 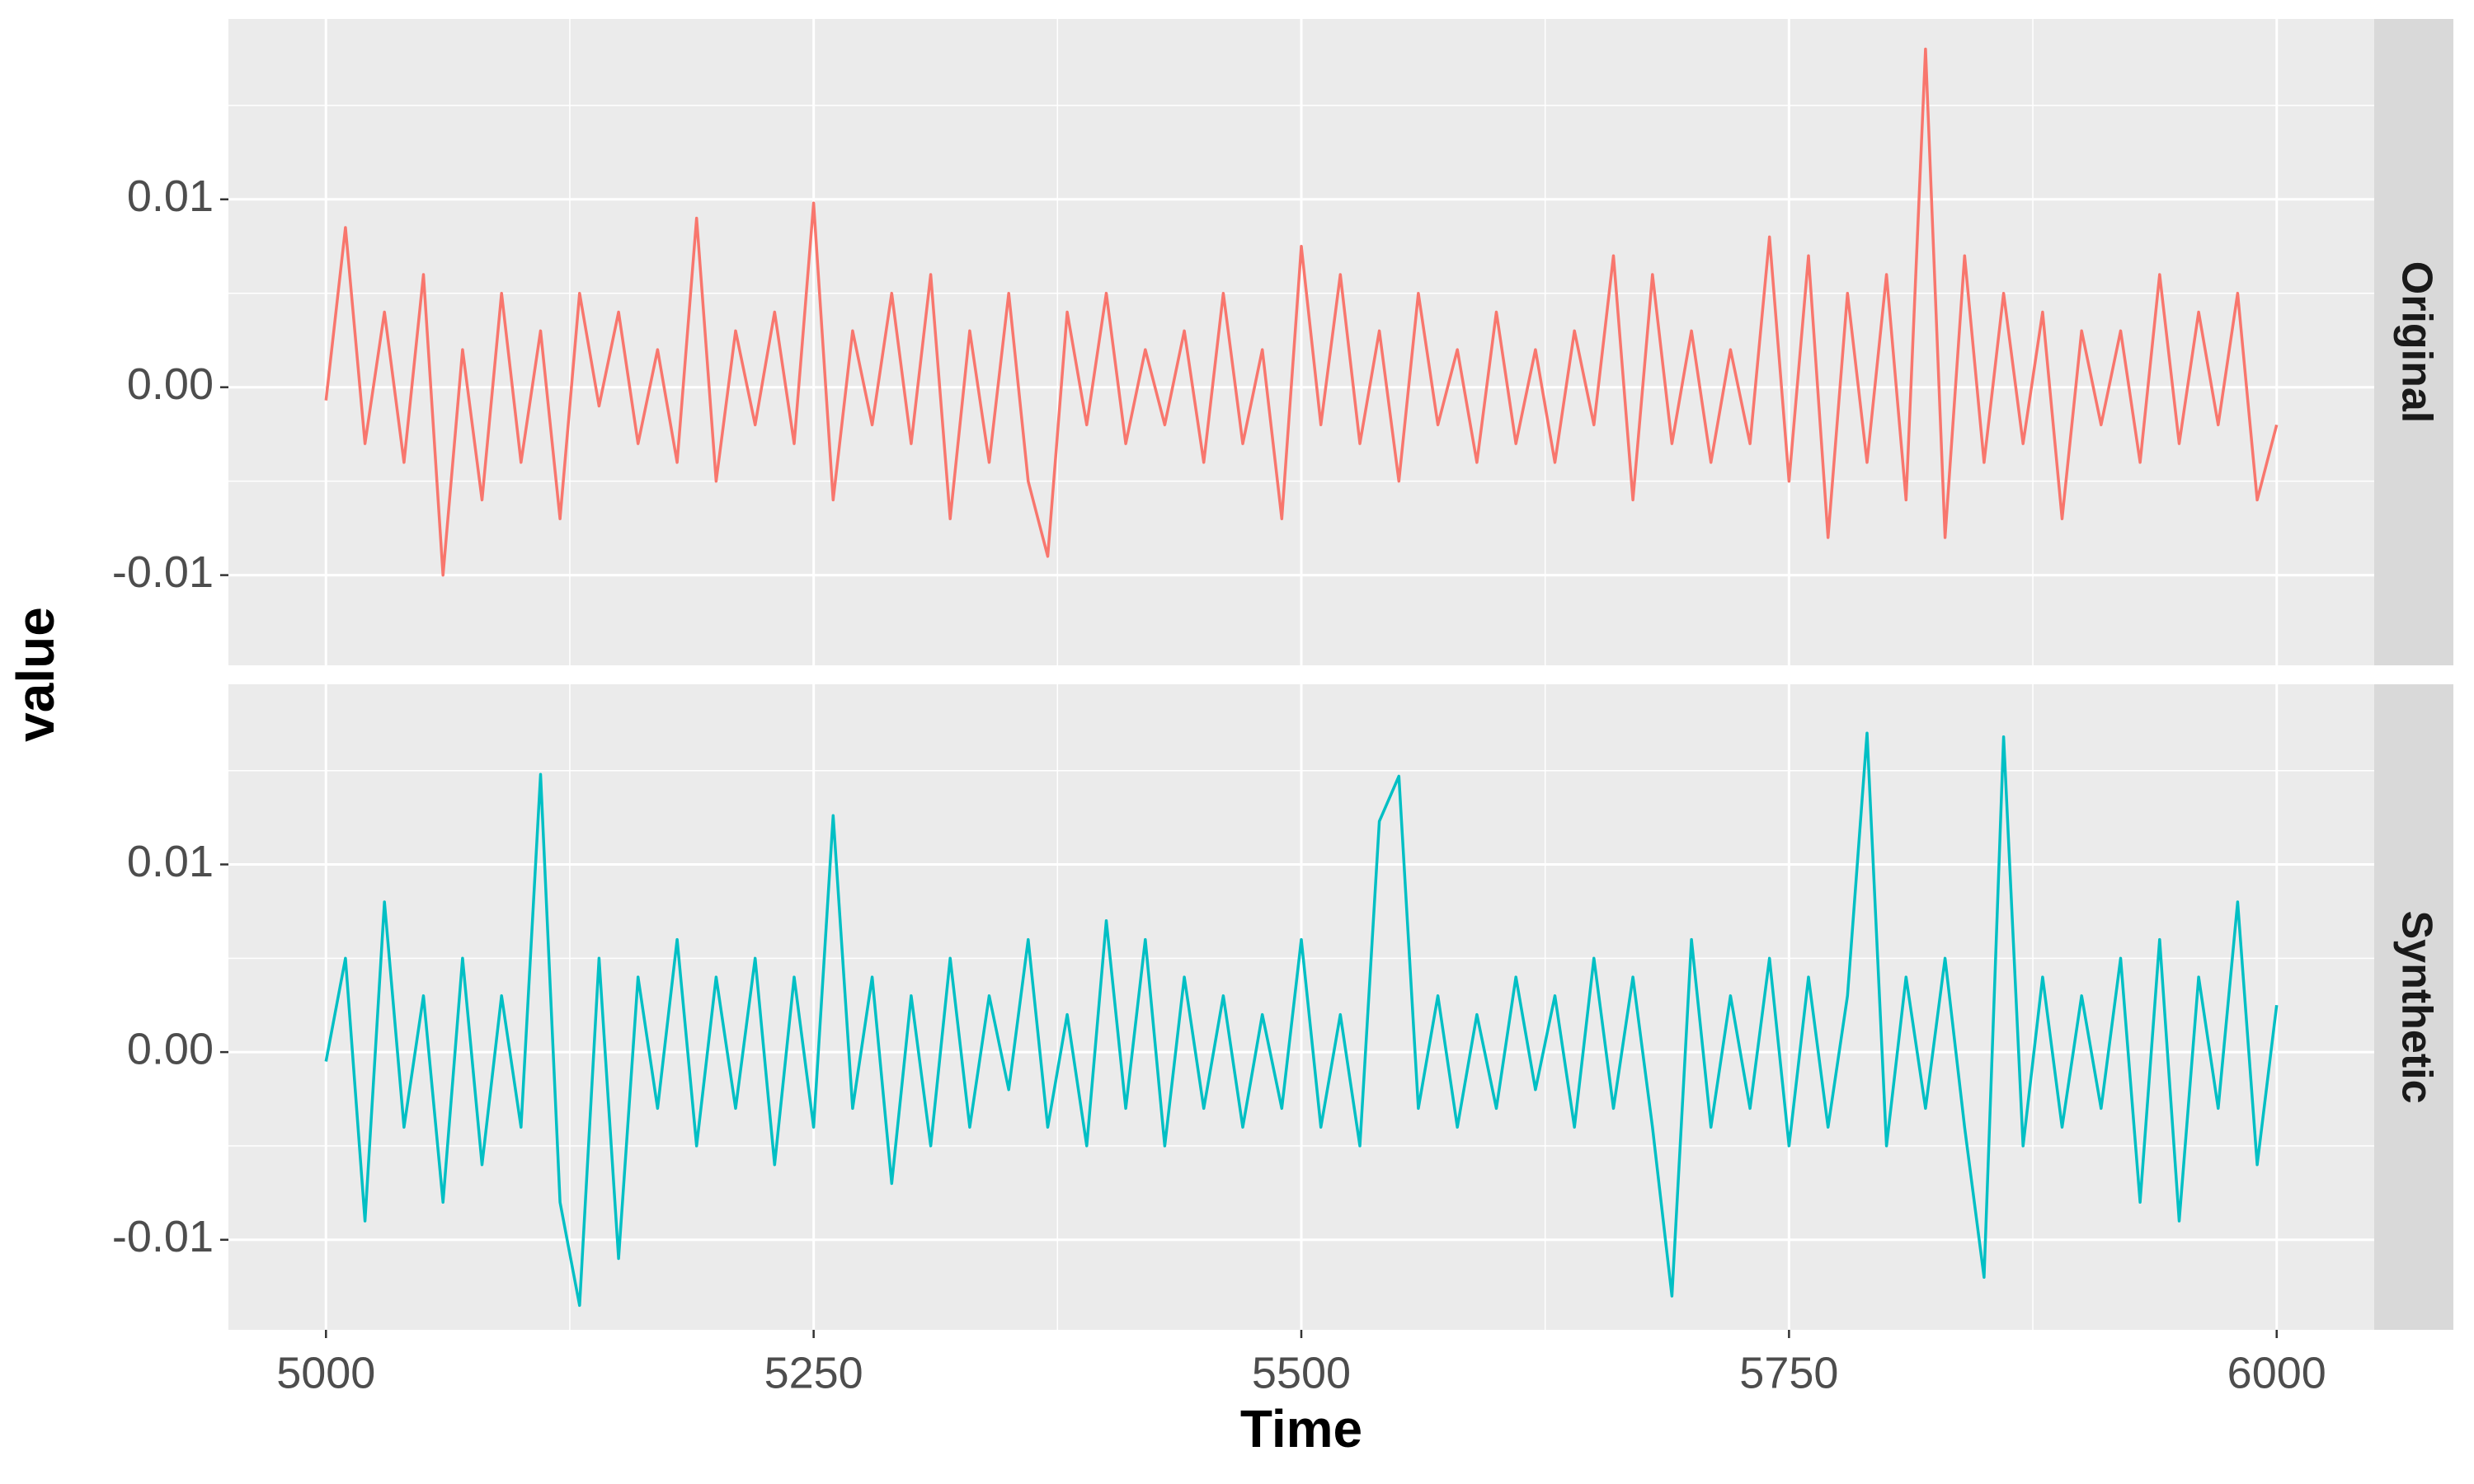 What do you see at coordinates (1301, 1372) in the screenshot?
I see `x-tick-label: 5500` at bounding box center [1301, 1372].